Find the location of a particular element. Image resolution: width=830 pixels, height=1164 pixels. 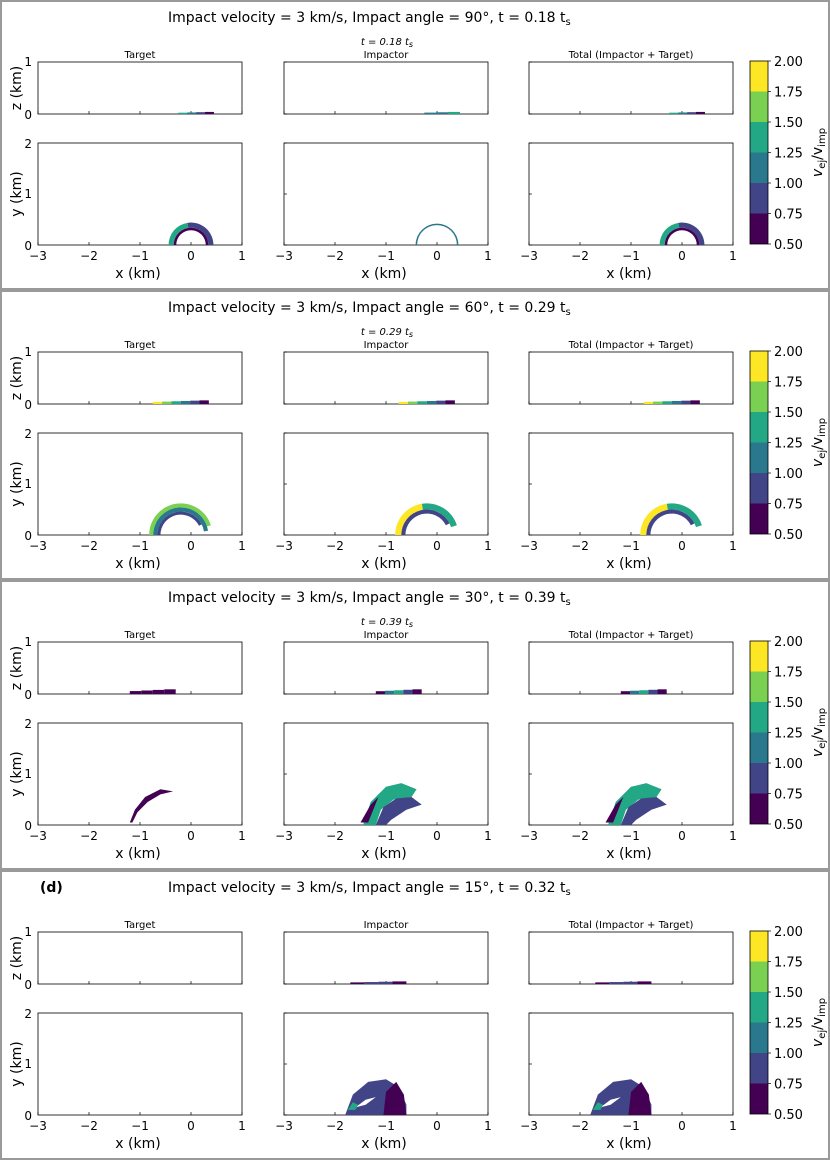

panel-column-3: Total (Impactor + Target) −3 −2 −1 0 1 x (km) is located at coordinates (628, 1036).